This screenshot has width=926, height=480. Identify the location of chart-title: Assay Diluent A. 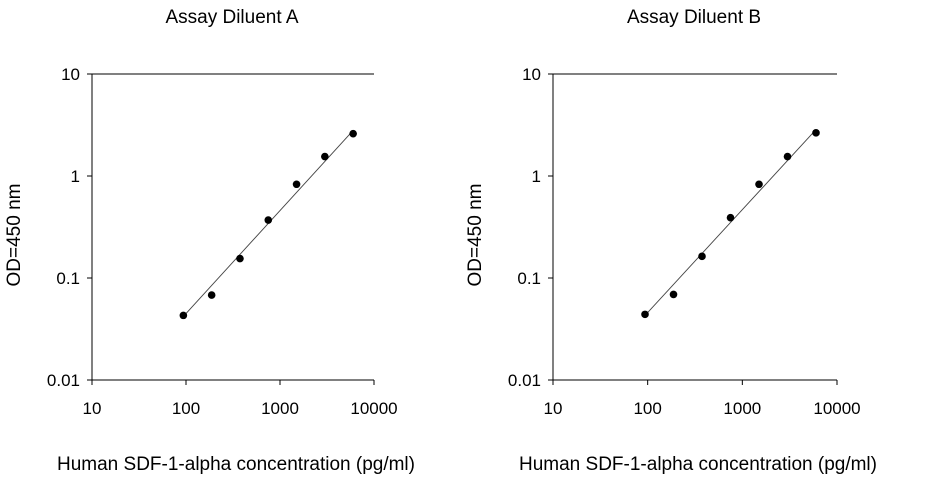
(231, 17).